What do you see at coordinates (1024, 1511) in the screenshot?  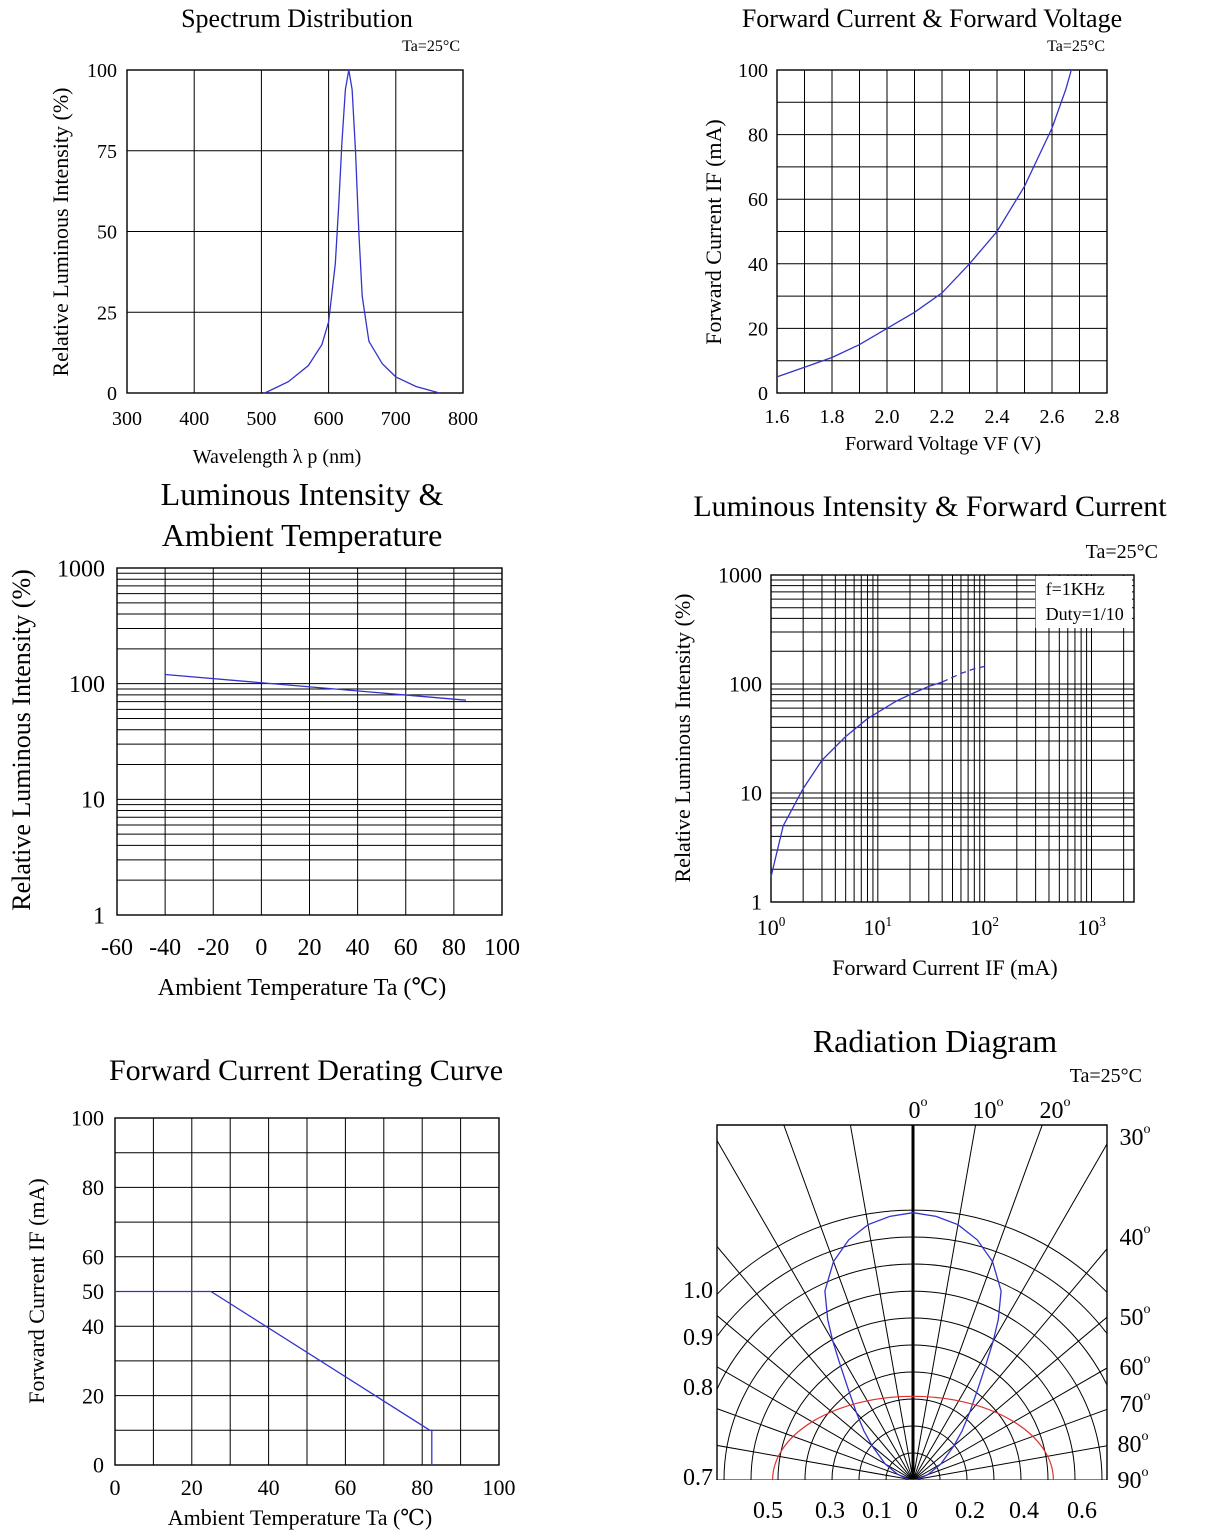 I see `bottom-scale-label: 0.4` at bounding box center [1024, 1511].